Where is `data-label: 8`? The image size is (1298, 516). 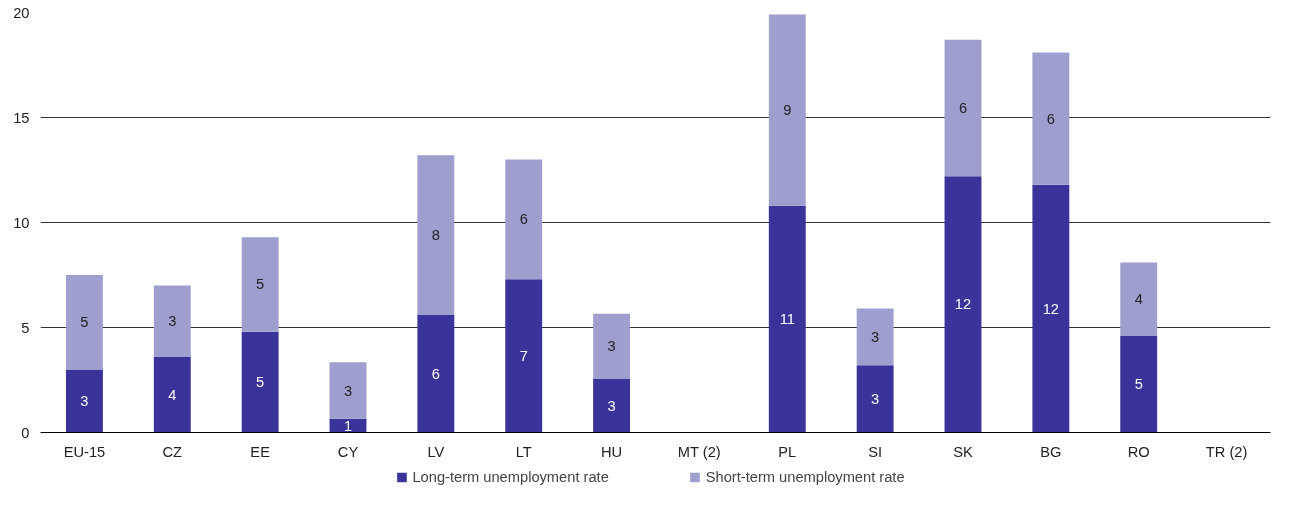 data-label: 8 is located at coordinates (435, 235).